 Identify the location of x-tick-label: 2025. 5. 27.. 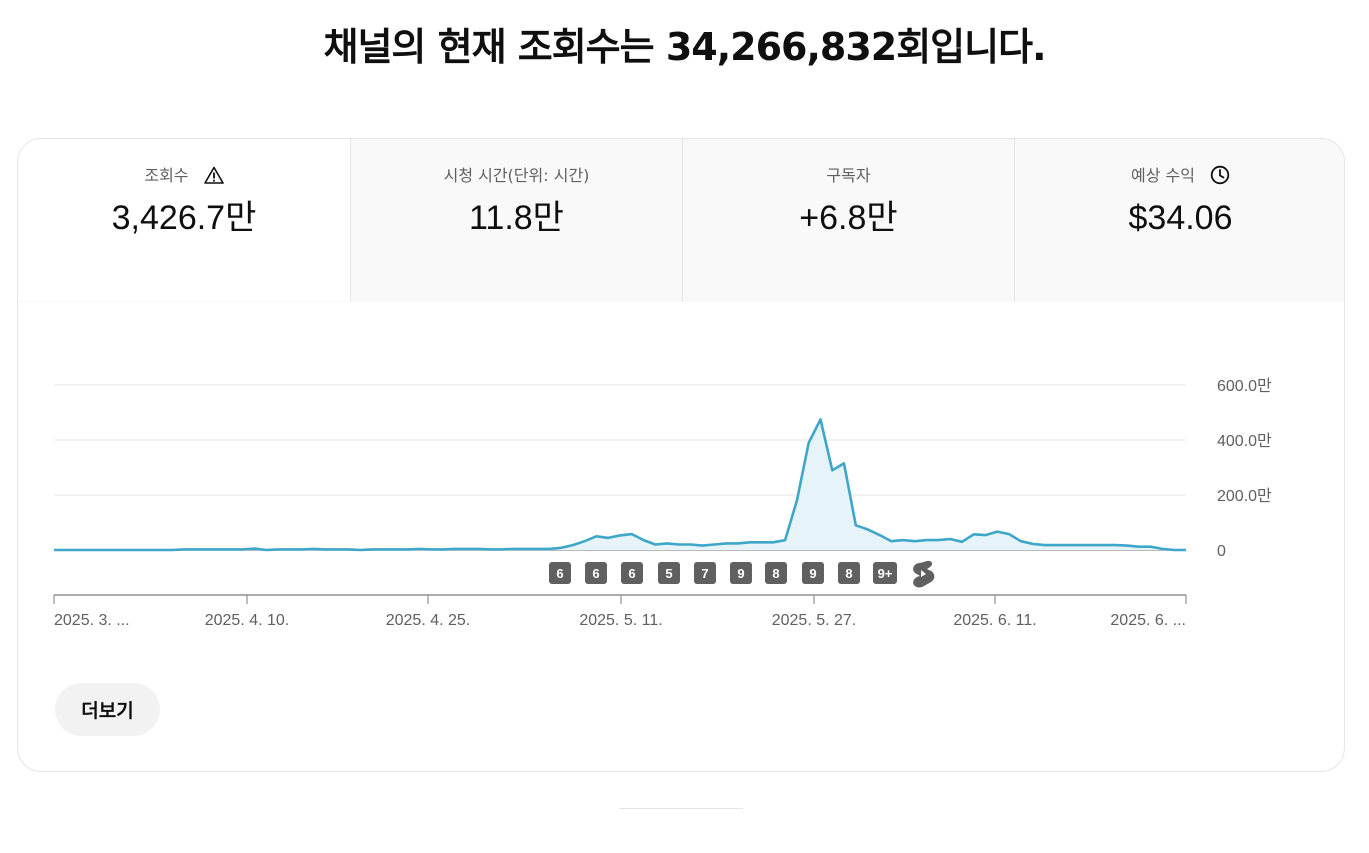
(814, 620).